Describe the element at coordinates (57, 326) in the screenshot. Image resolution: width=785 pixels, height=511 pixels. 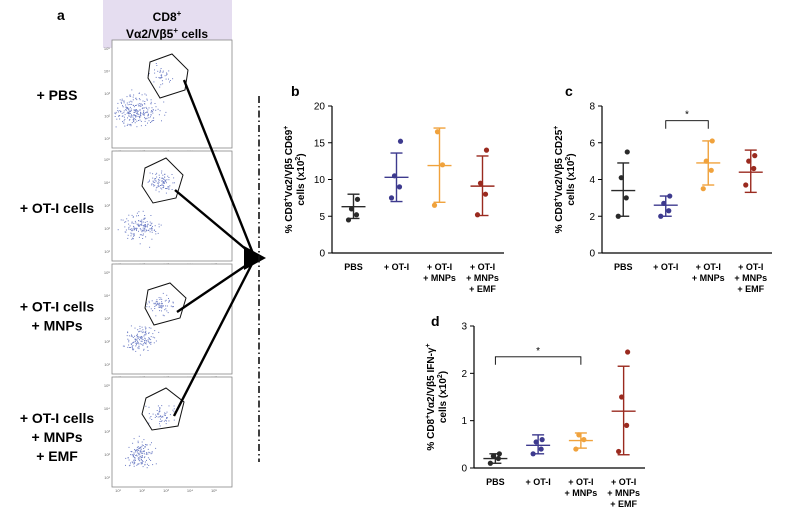
I see `row-label-3-line-2: + MNPs` at that location.